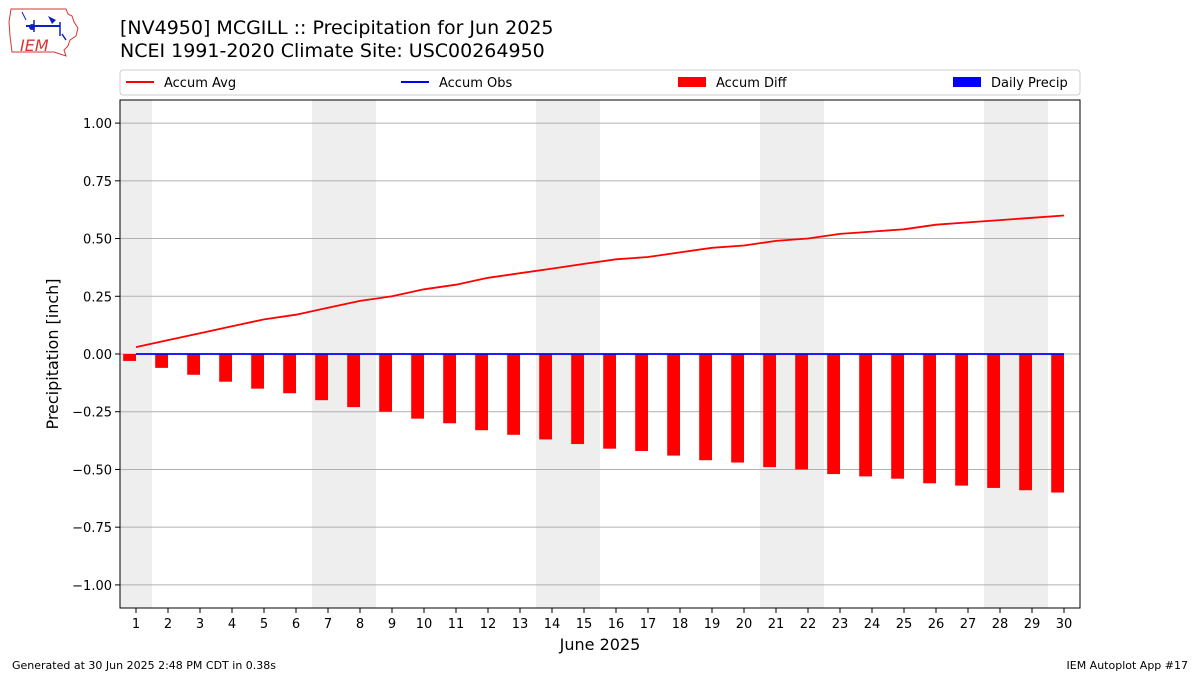  What do you see at coordinates (97, 124) in the screenshot?
I see `y-tick-label: 1.00` at bounding box center [97, 124].